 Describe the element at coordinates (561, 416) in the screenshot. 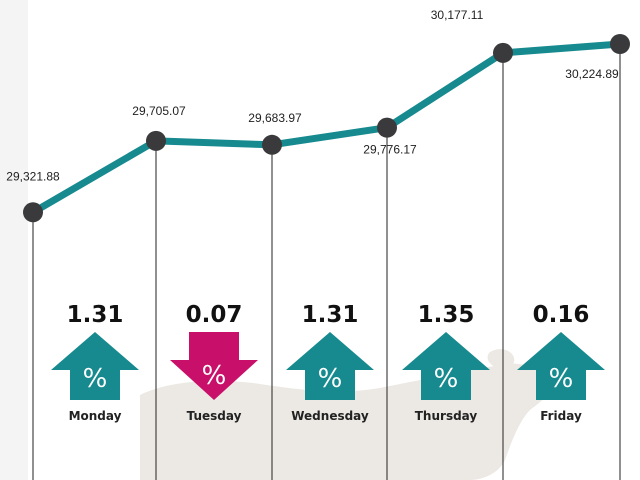

I see `day-label: Friday` at that location.